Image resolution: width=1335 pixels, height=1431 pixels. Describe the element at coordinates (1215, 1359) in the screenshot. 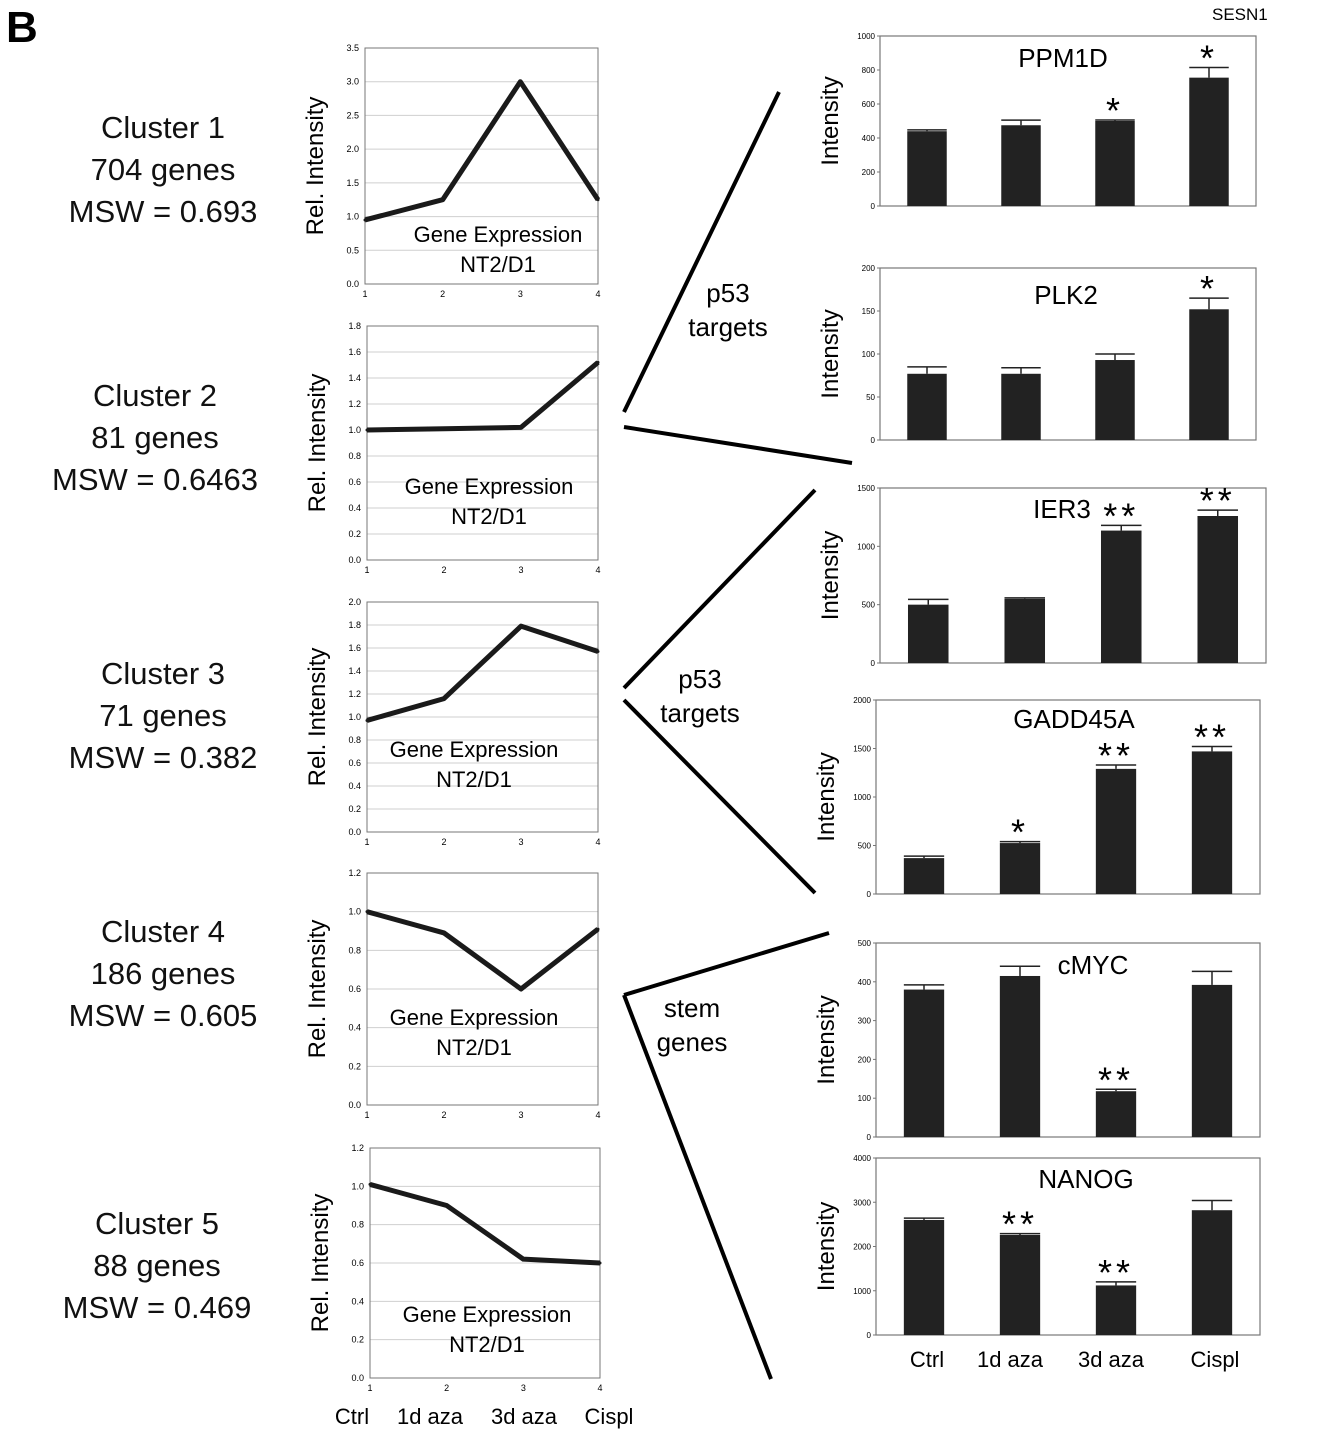

I see `x-category-label: Cispl` at that location.